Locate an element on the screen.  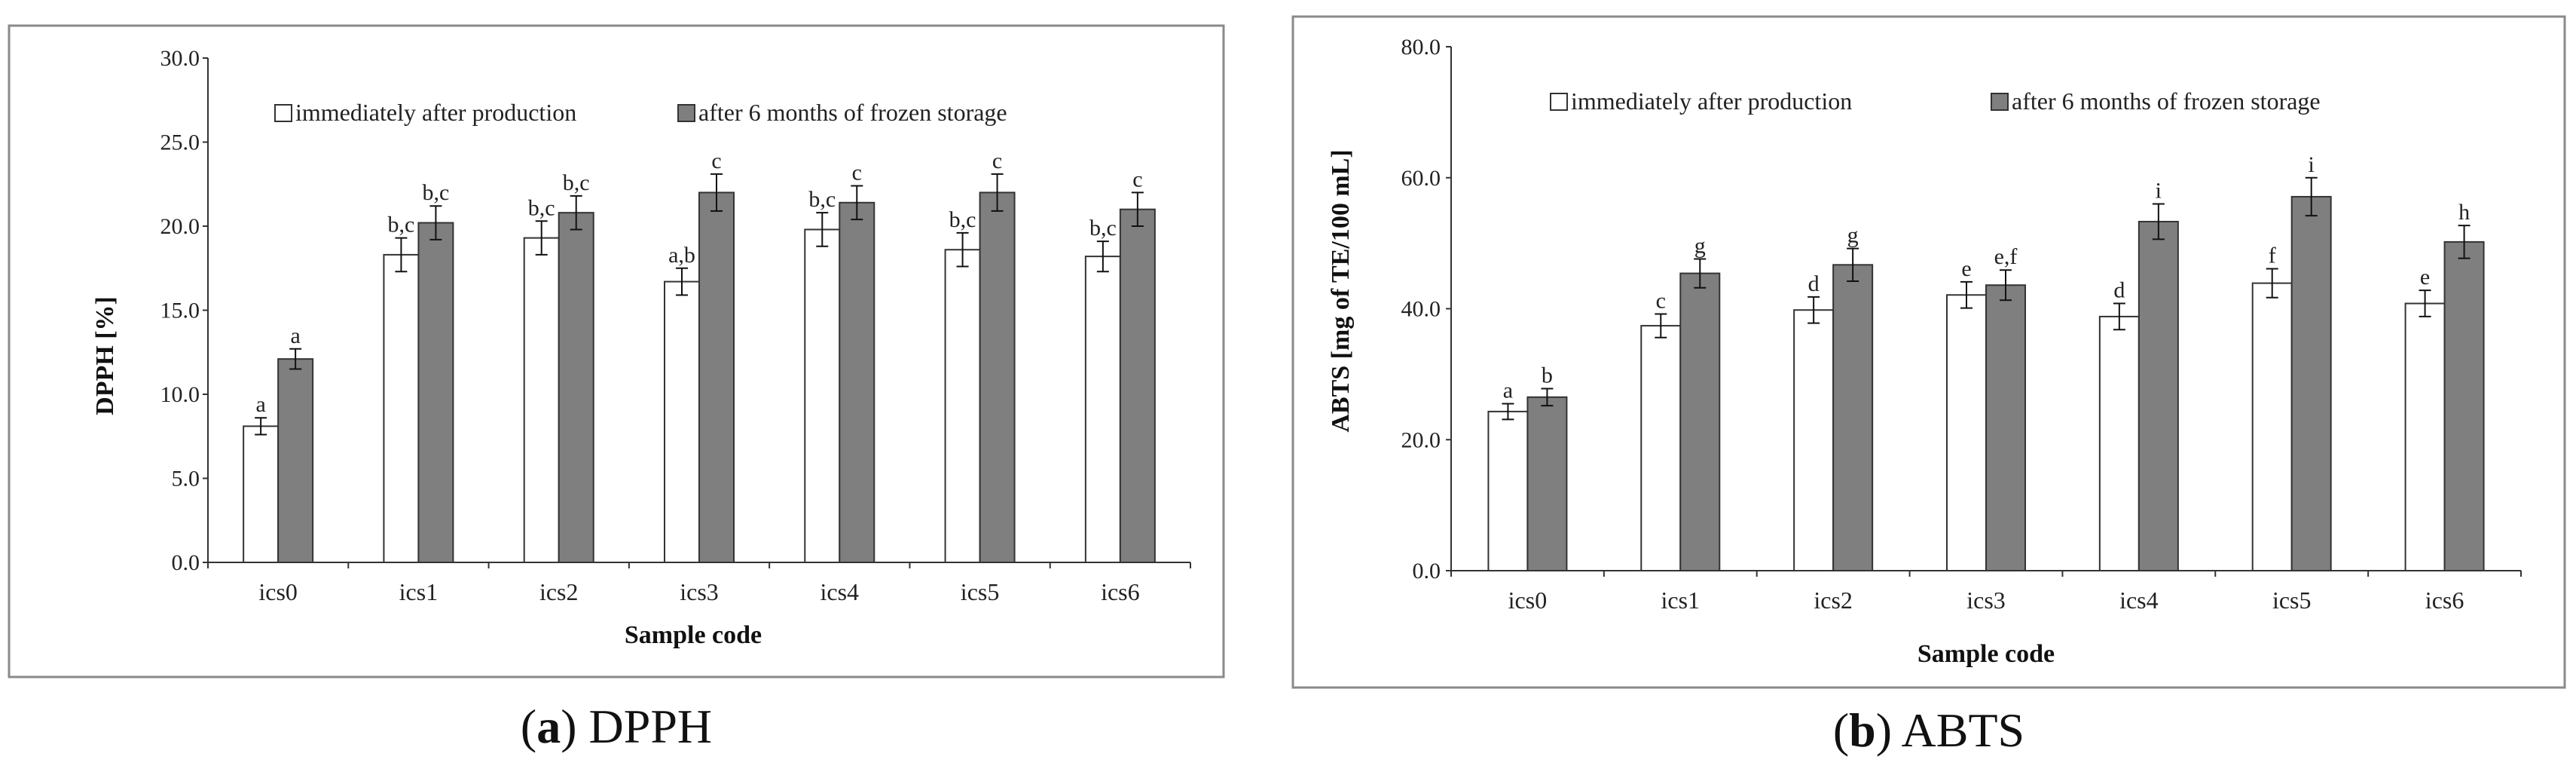
panel-a-caption-text: DPPH is located at coordinates (651, 726).